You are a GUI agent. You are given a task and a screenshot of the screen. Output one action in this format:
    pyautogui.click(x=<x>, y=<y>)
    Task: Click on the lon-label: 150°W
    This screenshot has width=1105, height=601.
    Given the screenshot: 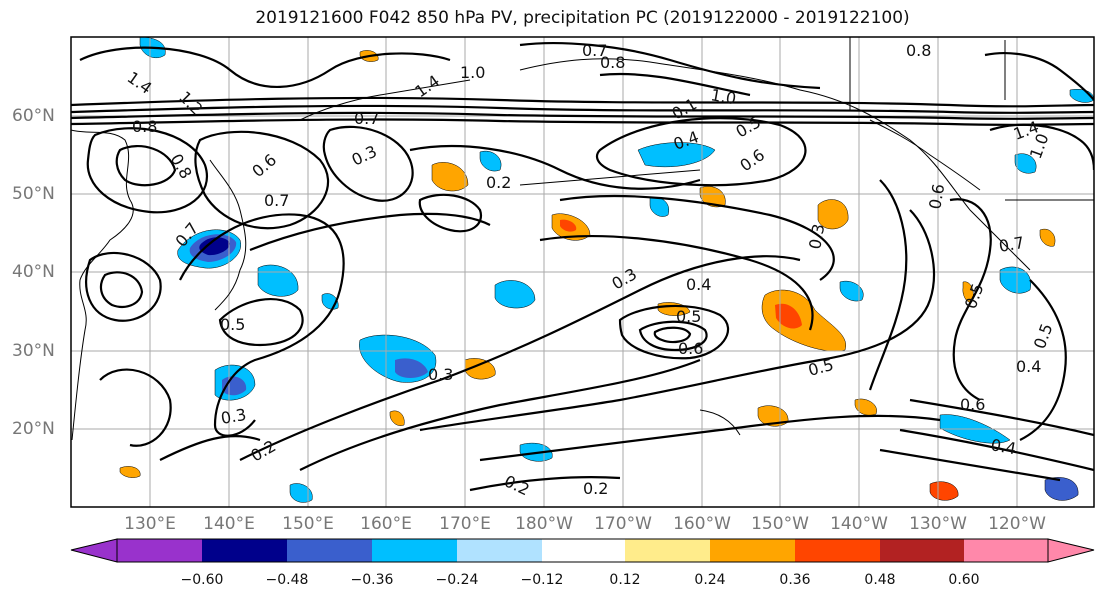 What is the action you would take?
    pyautogui.click(x=780, y=524)
    